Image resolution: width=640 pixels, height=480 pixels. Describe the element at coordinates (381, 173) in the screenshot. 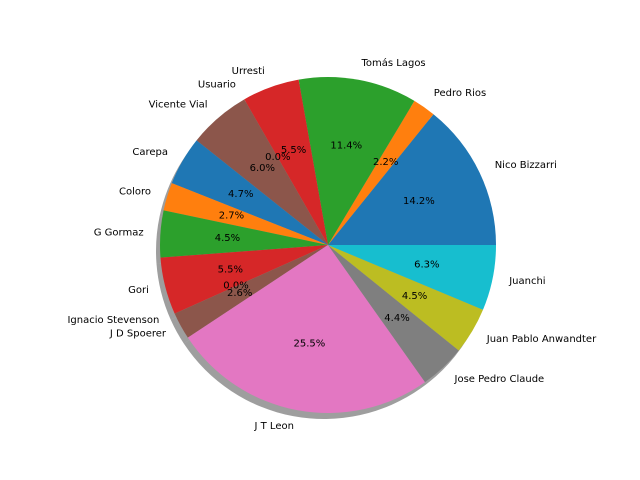

I see `slice-pedro-rios` at that location.